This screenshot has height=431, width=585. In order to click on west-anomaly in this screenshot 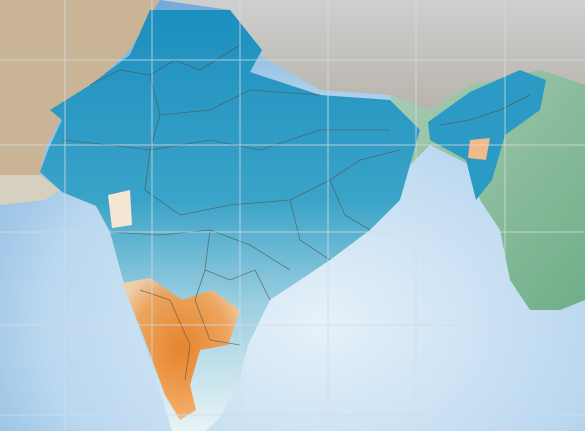, I will do `click(120, 209)`.